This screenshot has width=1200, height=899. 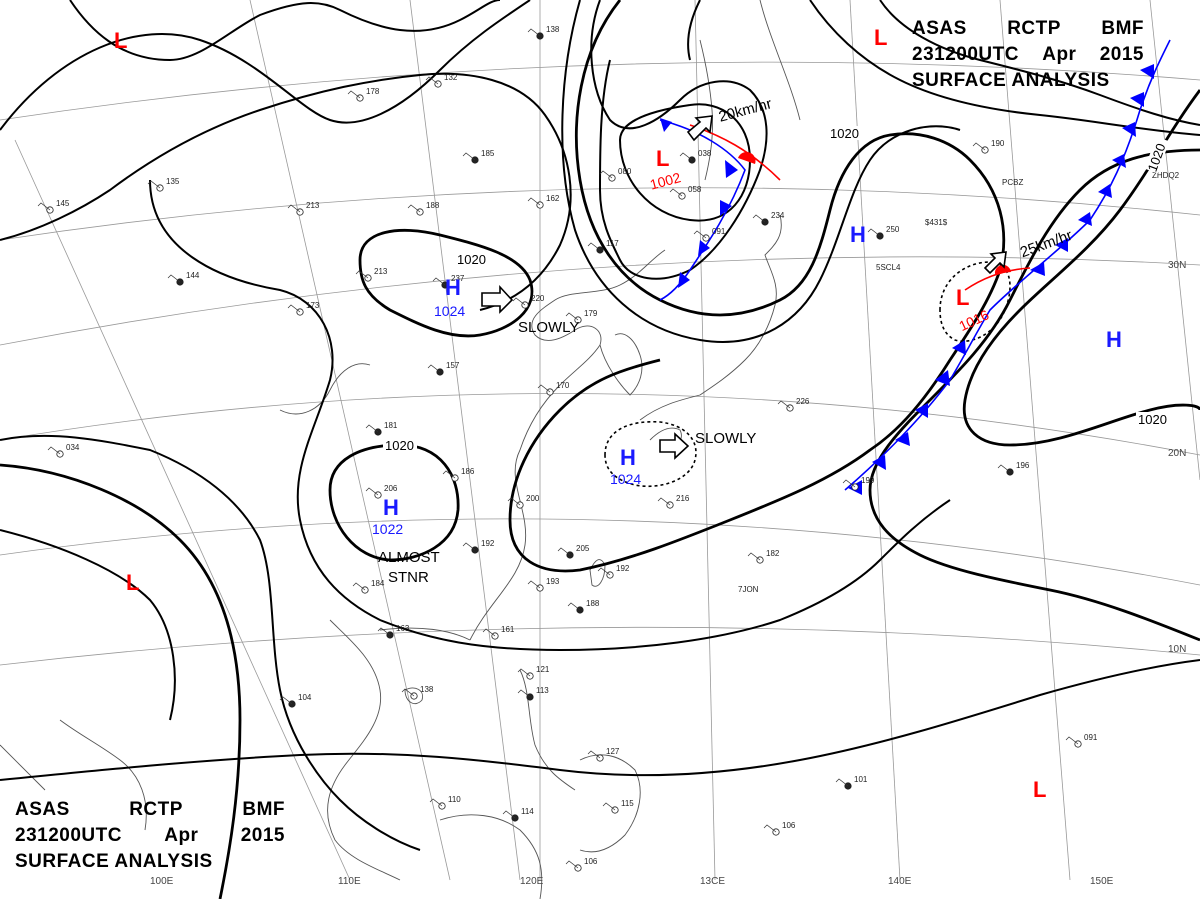 I want to click on station-pressure-value: 193, so click(x=553, y=581).